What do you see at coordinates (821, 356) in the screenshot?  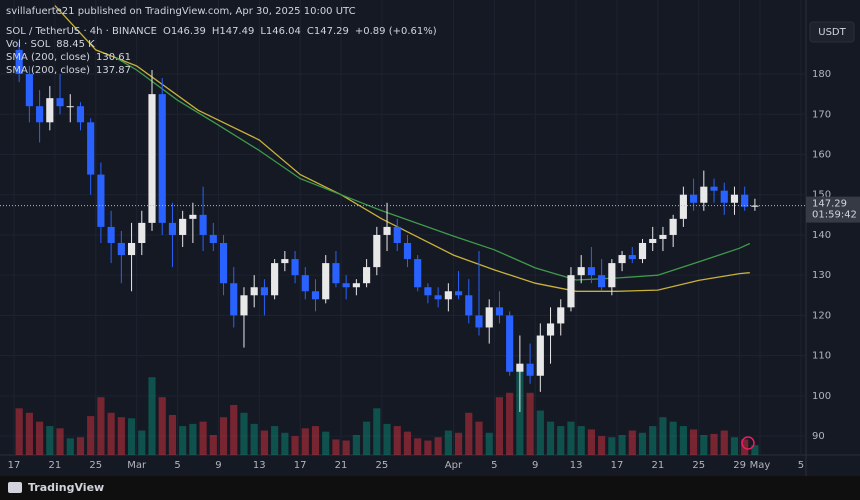 I see `y-tick-label: 110` at bounding box center [821, 356].